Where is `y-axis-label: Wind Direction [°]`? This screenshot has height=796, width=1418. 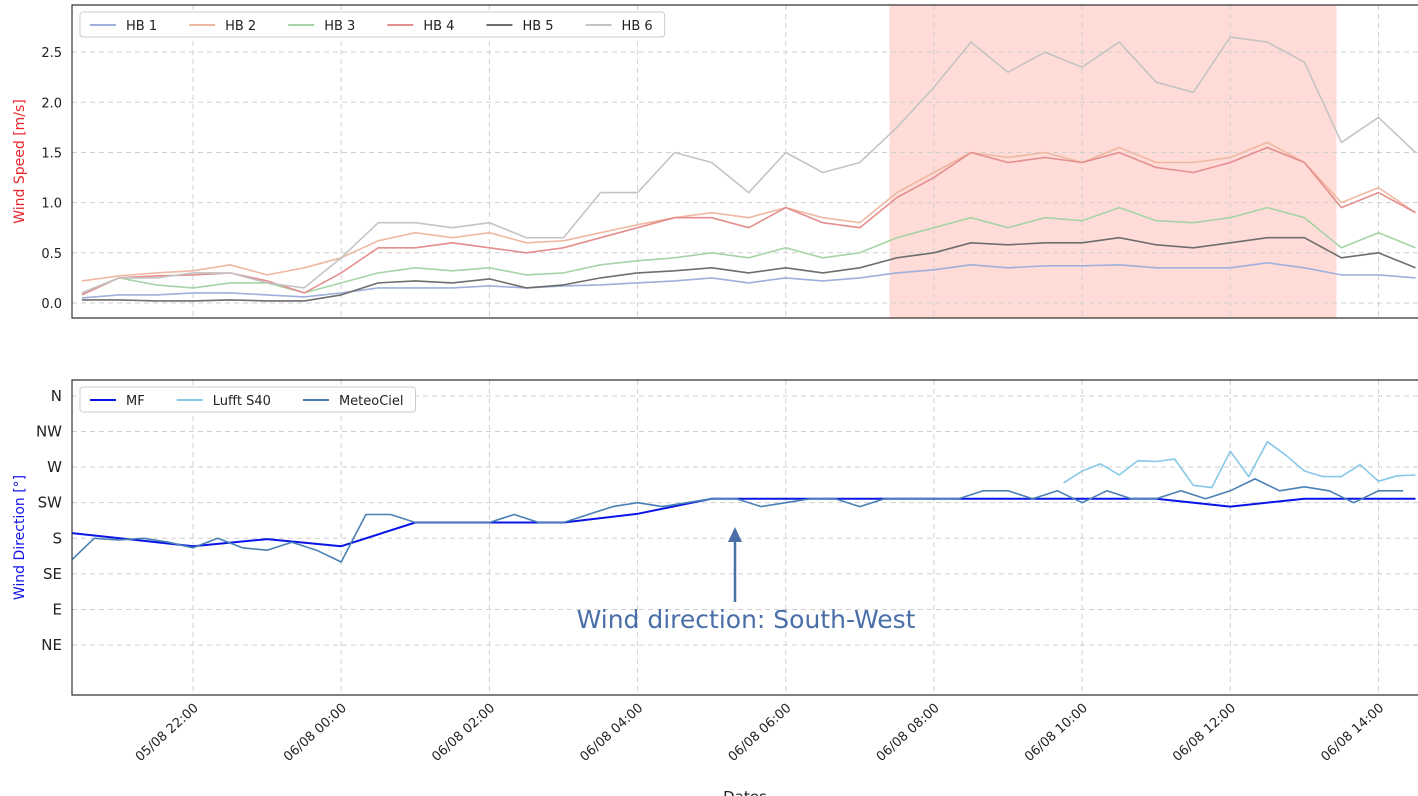
y-axis-label: Wind Direction [°] is located at coordinates (20, 537).